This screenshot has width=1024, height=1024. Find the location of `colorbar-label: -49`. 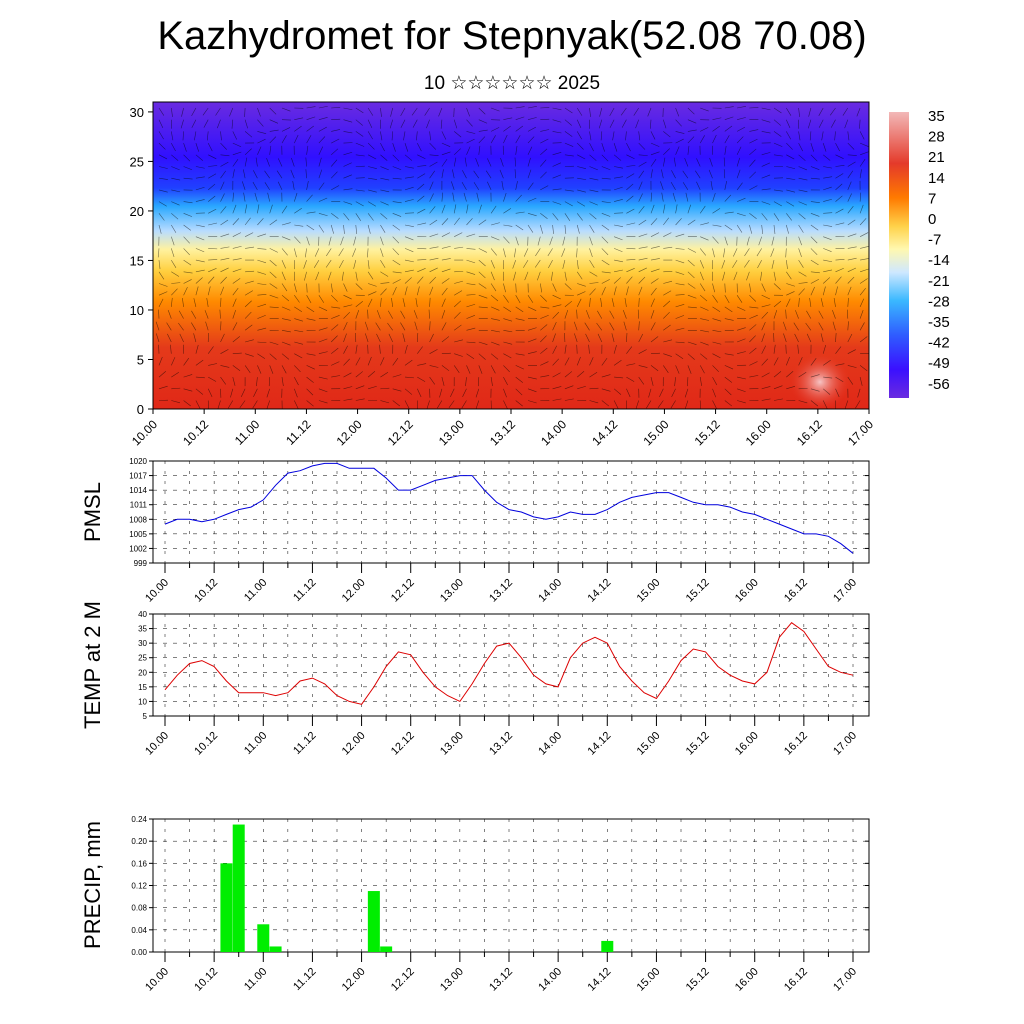

colorbar-label: -49 is located at coordinates (939, 363).